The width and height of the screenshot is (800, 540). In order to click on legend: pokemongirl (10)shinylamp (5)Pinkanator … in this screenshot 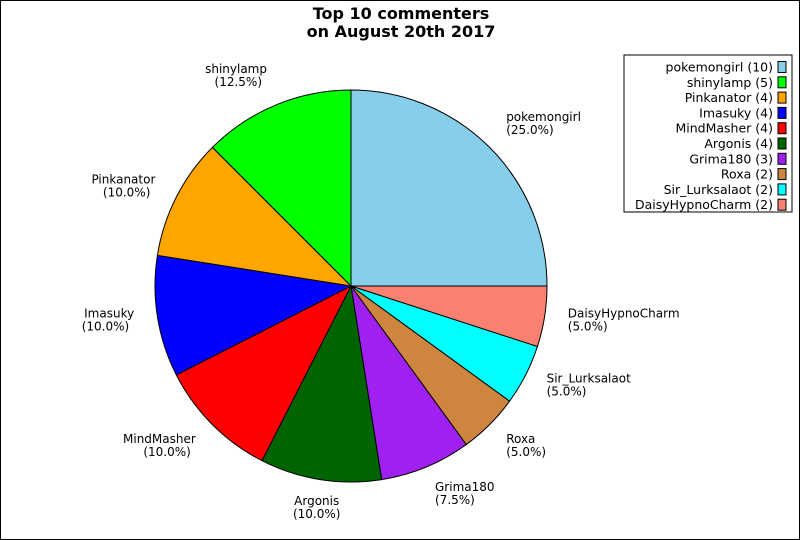, I will do `click(708, 133)`.